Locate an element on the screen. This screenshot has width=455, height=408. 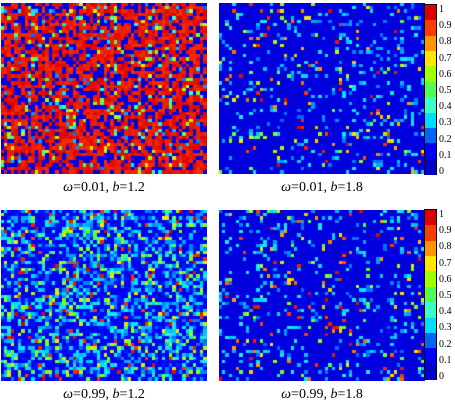
colorbar-bottom is located at coordinates (430, 294).